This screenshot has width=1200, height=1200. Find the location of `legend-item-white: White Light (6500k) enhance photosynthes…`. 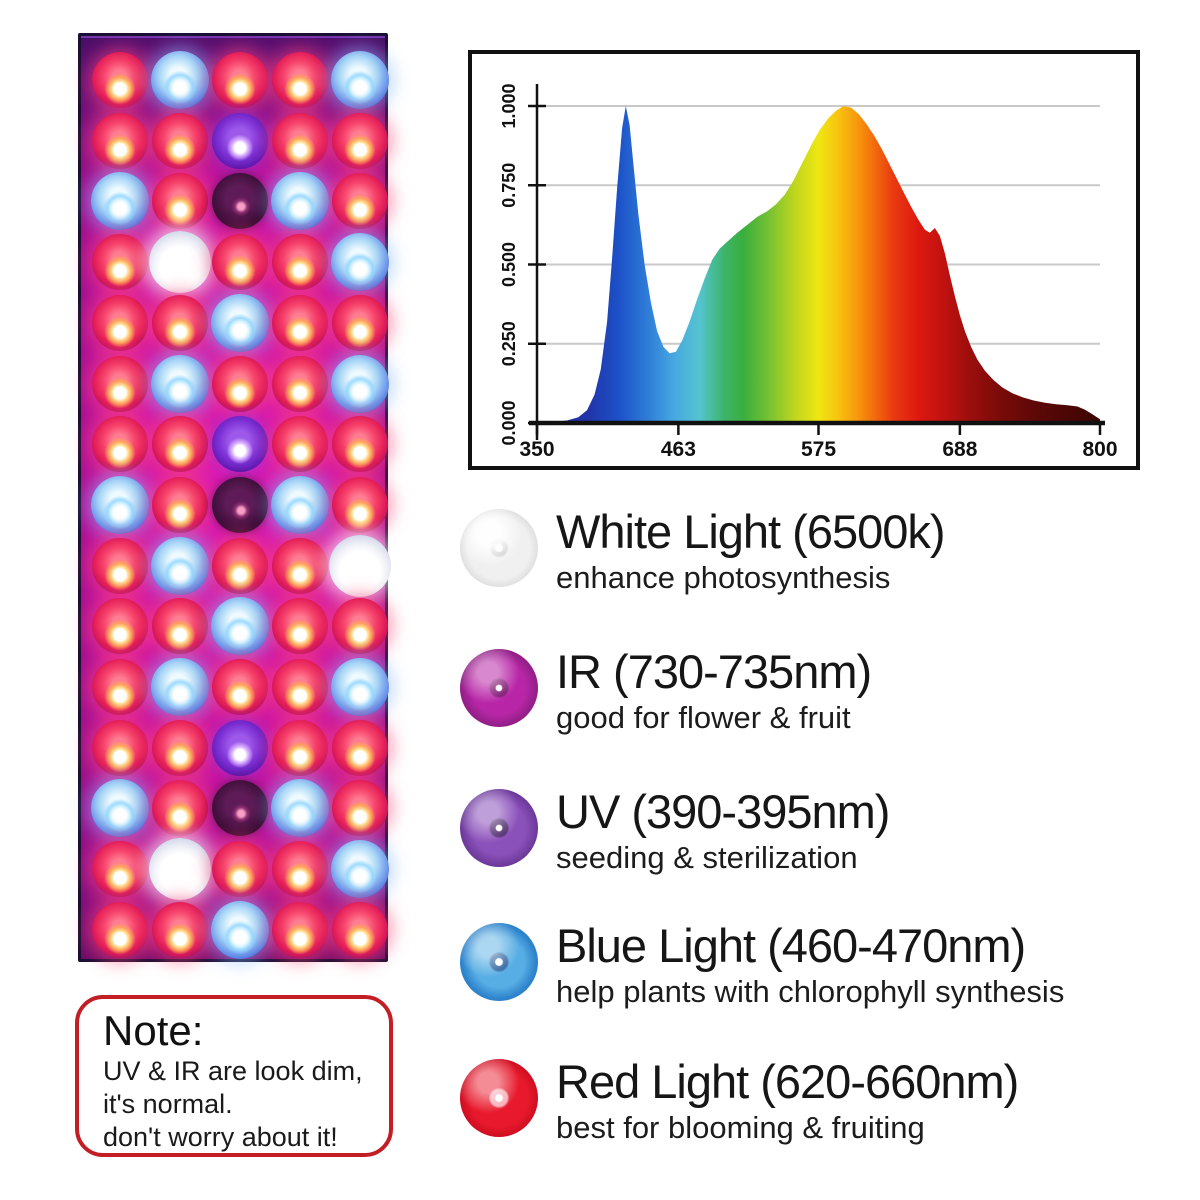

legend-item-white: White Light (6500k) enhance photosynthes… is located at coordinates (703, 551).